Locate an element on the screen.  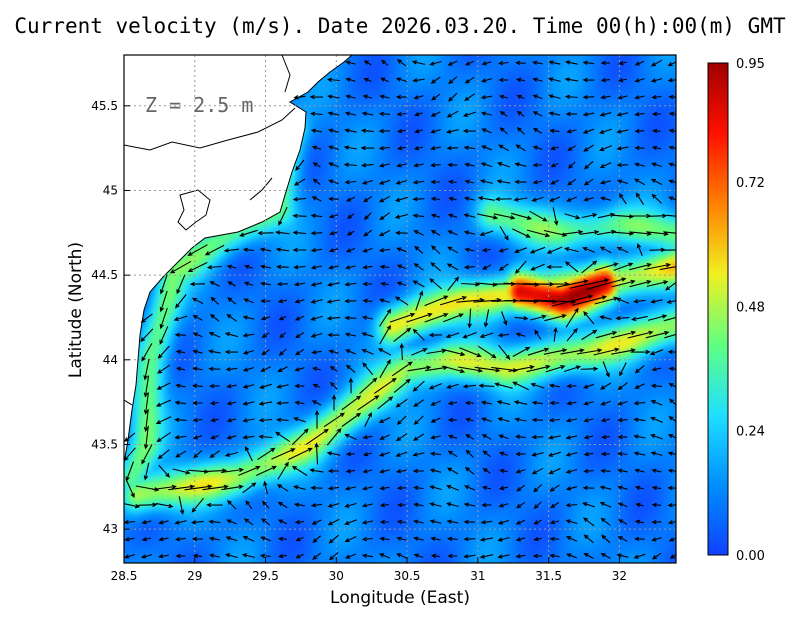
colorbar-tick-label: 0.95 is located at coordinates (750, 64).